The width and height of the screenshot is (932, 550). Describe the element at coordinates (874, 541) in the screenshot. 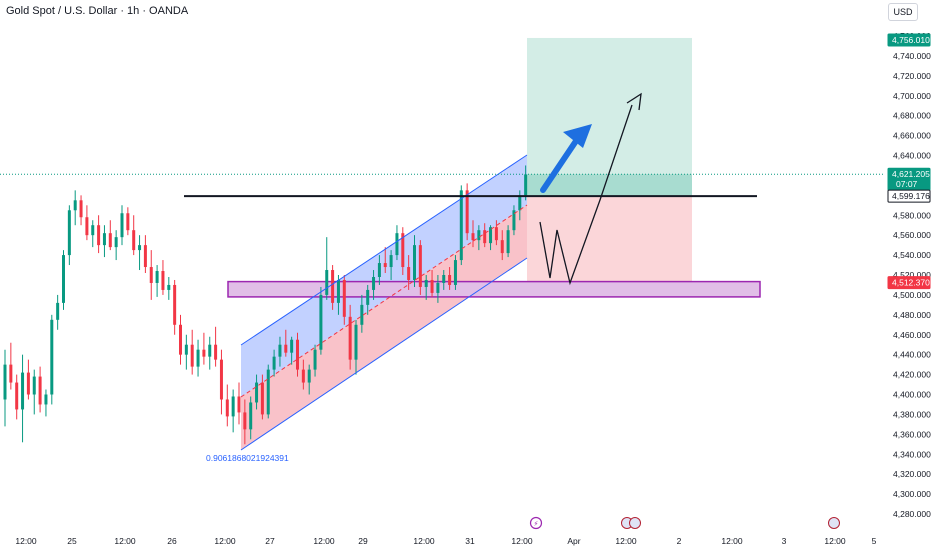

I see `time-tick-label: 5` at that location.